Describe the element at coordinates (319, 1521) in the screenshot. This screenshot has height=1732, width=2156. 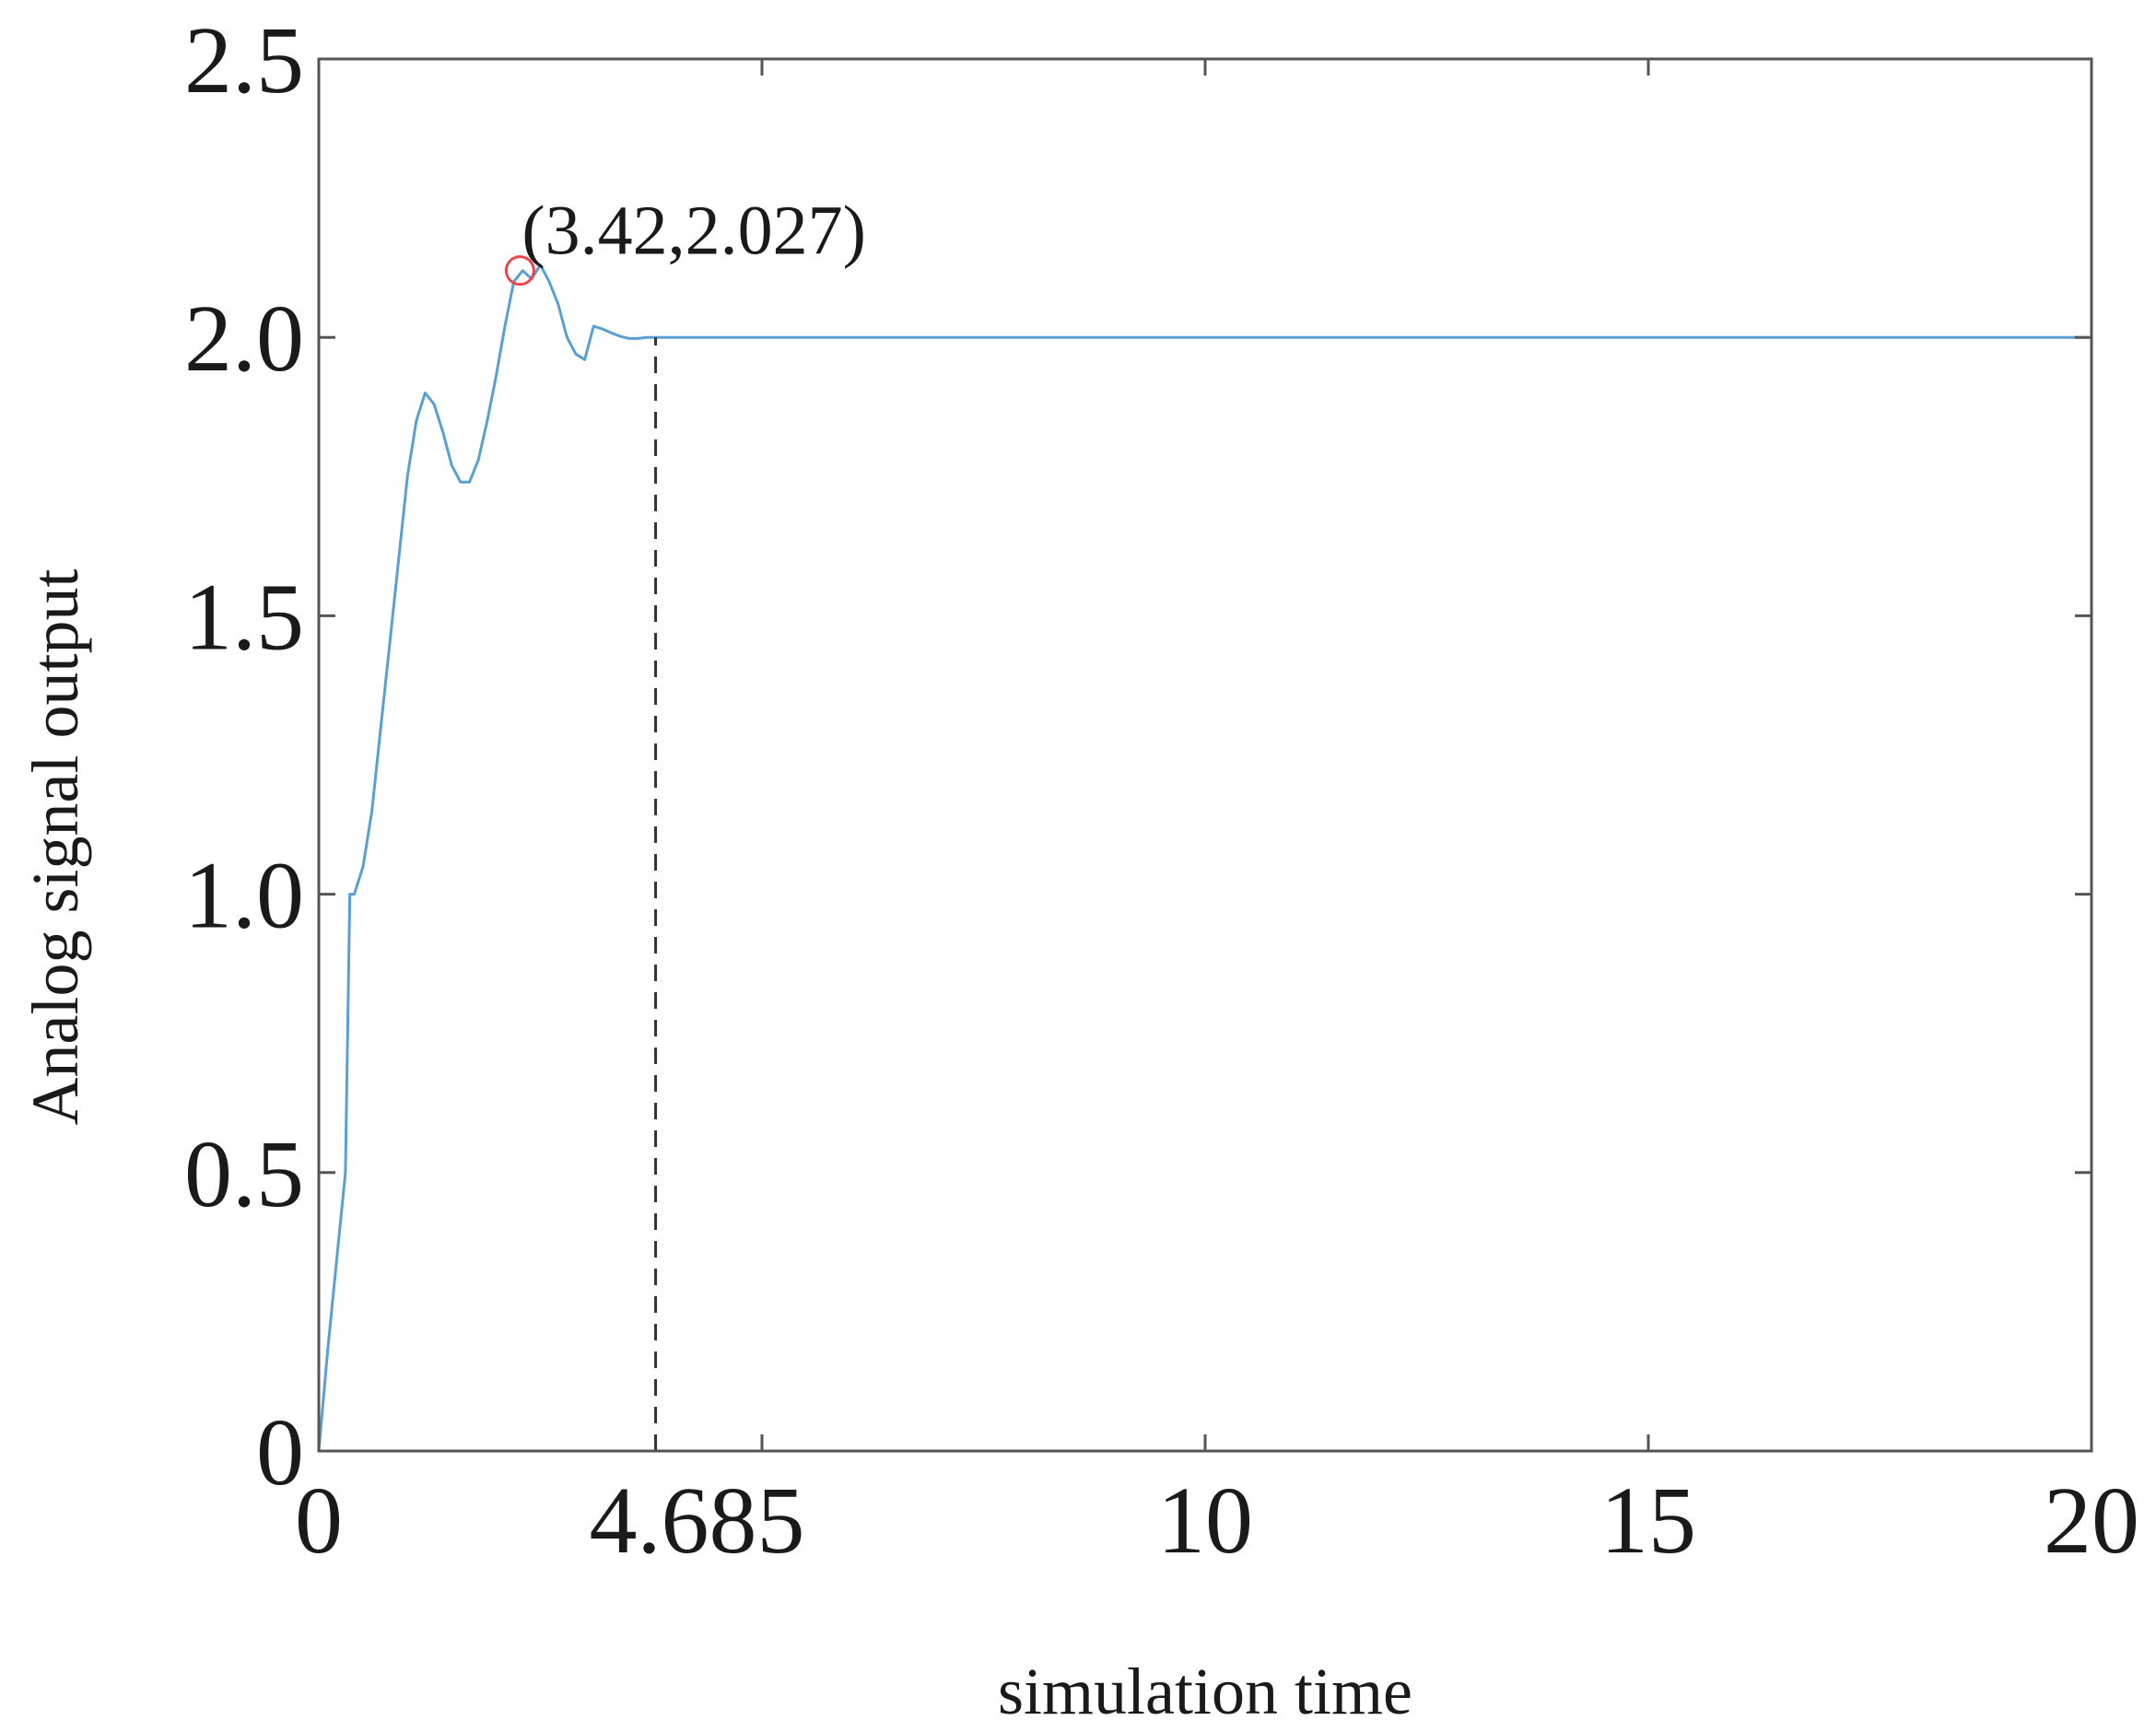
I see `x-tick-label: 0` at that location.